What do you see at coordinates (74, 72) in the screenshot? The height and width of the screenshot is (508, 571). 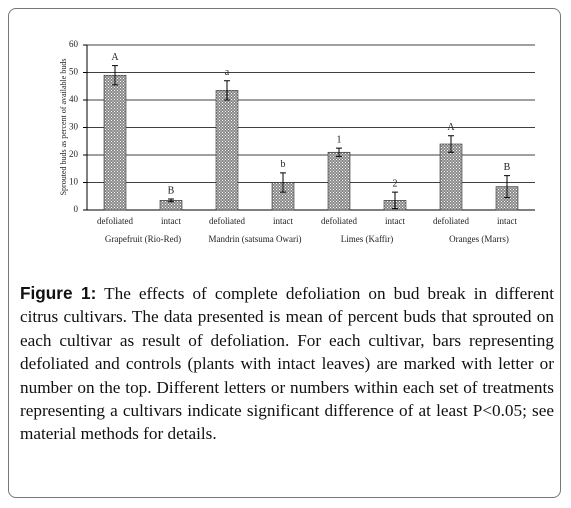 I see `y-tick-label: 50` at bounding box center [74, 72].